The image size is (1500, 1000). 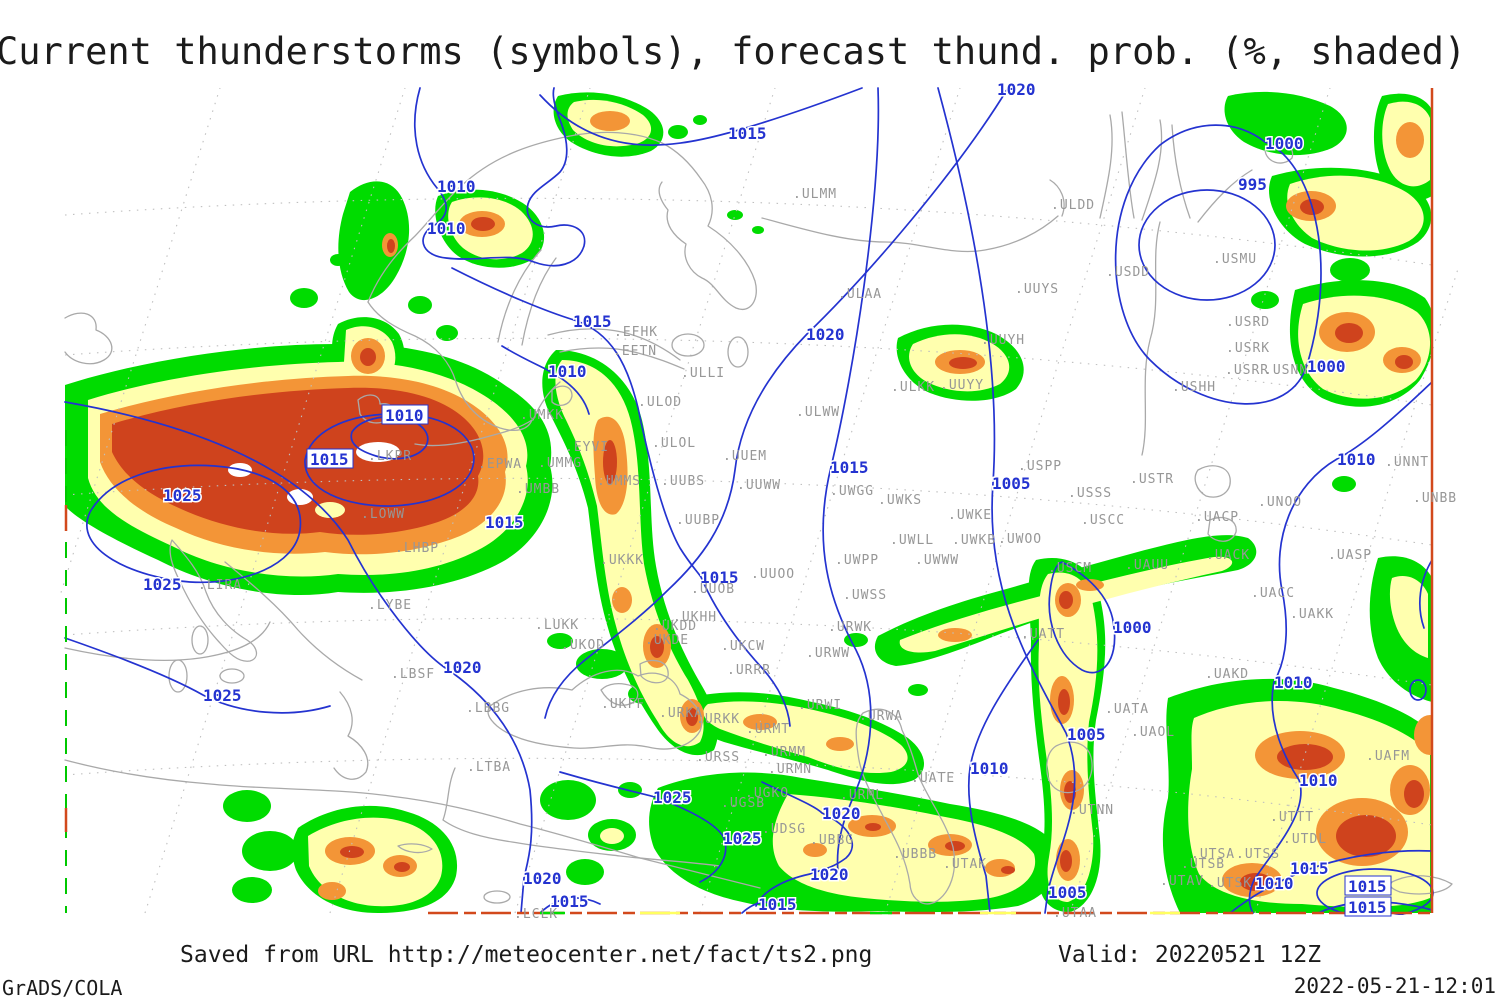 I want to click on station-label: .UBBB, so click(x=915, y=854).